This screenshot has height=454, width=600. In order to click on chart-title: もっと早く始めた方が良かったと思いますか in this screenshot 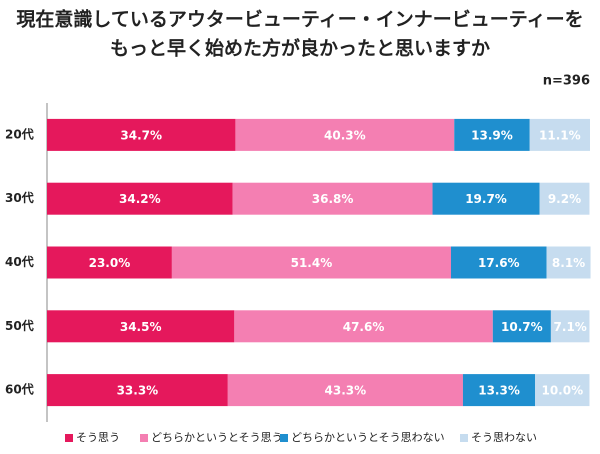, I will do `click(300, 48)`.